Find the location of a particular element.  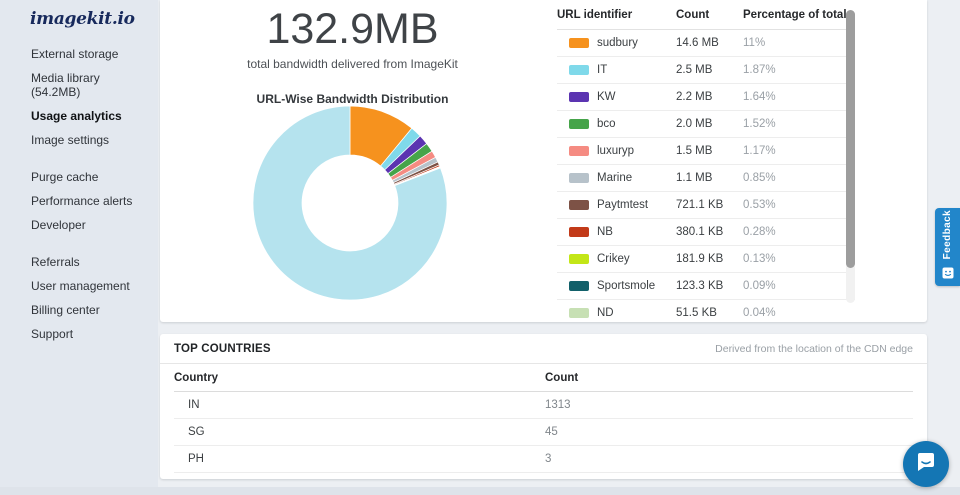

url-identifier-label: sudbury is located at coordinates (617, 43).